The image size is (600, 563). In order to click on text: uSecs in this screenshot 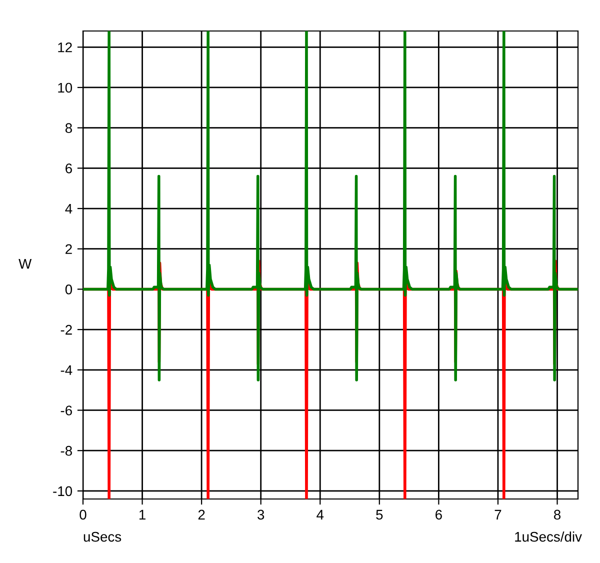, I will do `click(103, 537)`.